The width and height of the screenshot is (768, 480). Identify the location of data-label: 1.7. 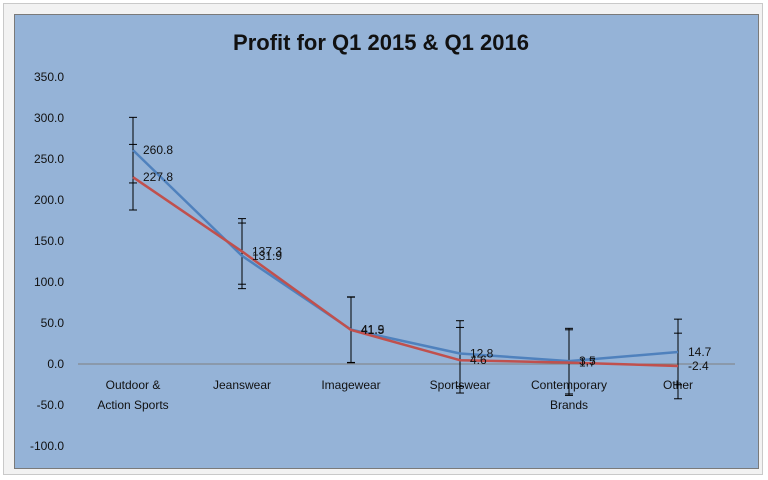
(587, 363).